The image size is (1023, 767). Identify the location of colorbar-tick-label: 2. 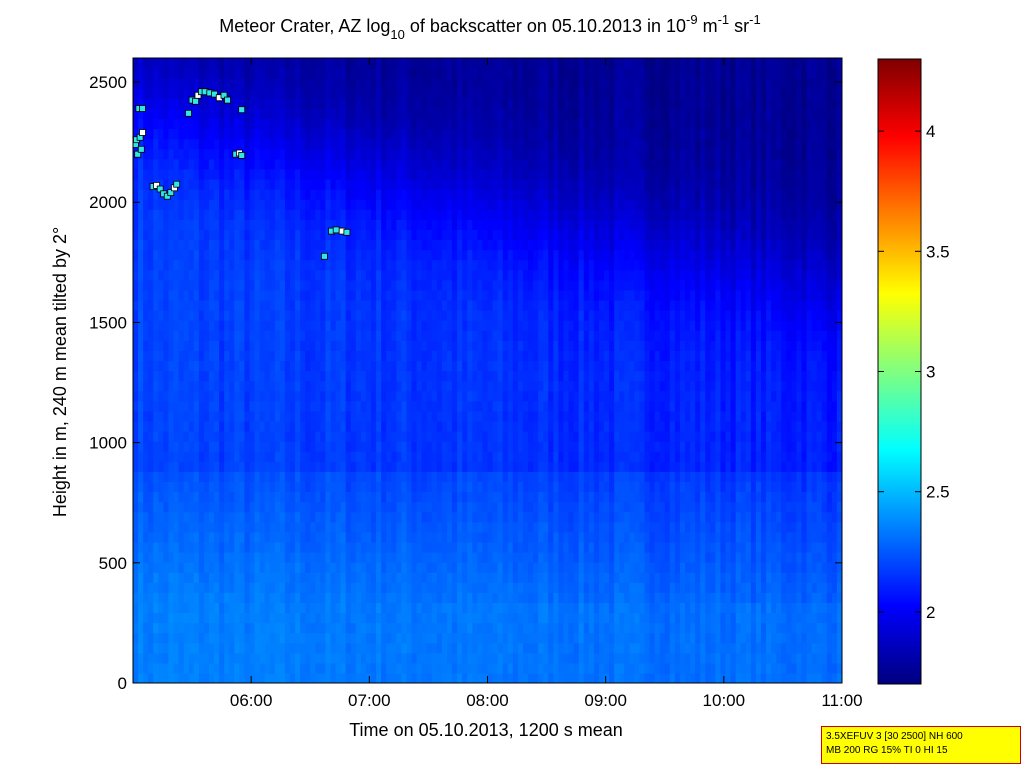
(930, 612).